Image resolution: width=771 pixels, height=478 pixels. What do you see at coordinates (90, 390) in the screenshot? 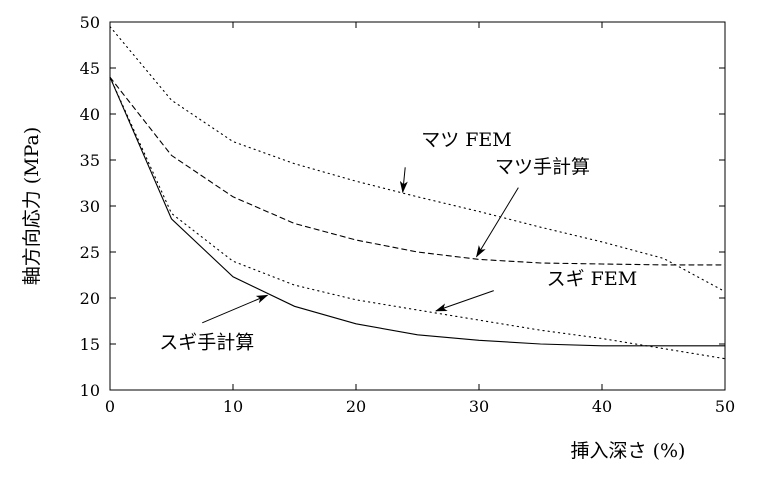
I see `y-tick-label: 10` at bounding box center [90, 390].